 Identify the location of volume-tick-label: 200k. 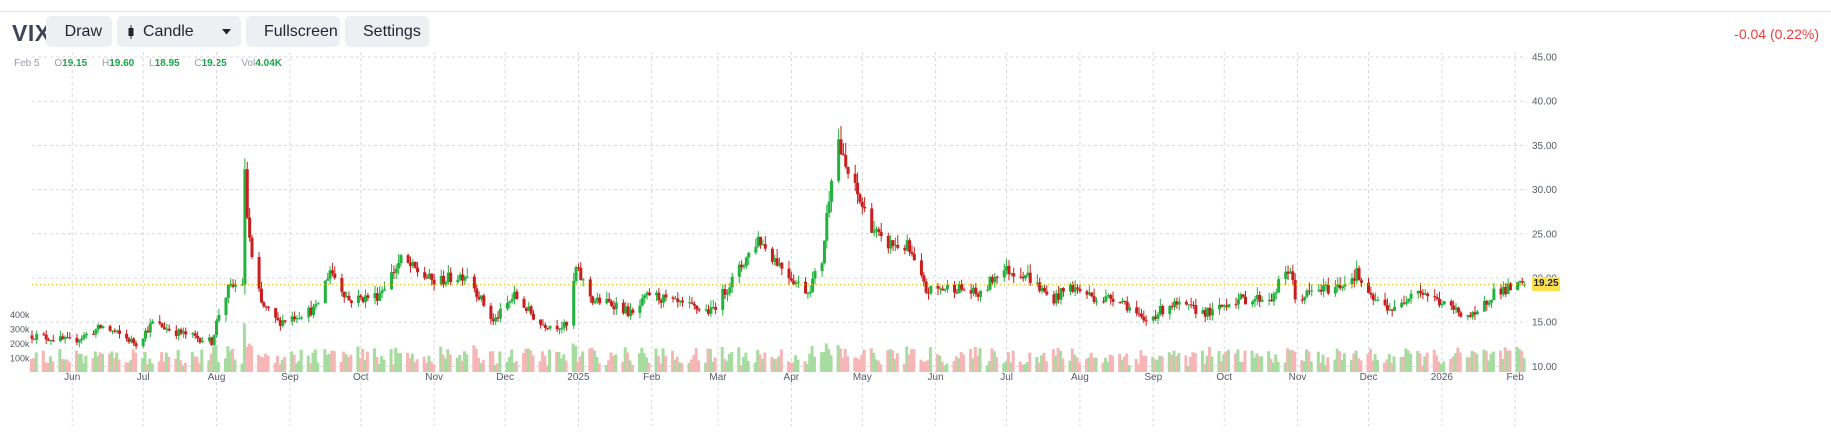
(20, 344).